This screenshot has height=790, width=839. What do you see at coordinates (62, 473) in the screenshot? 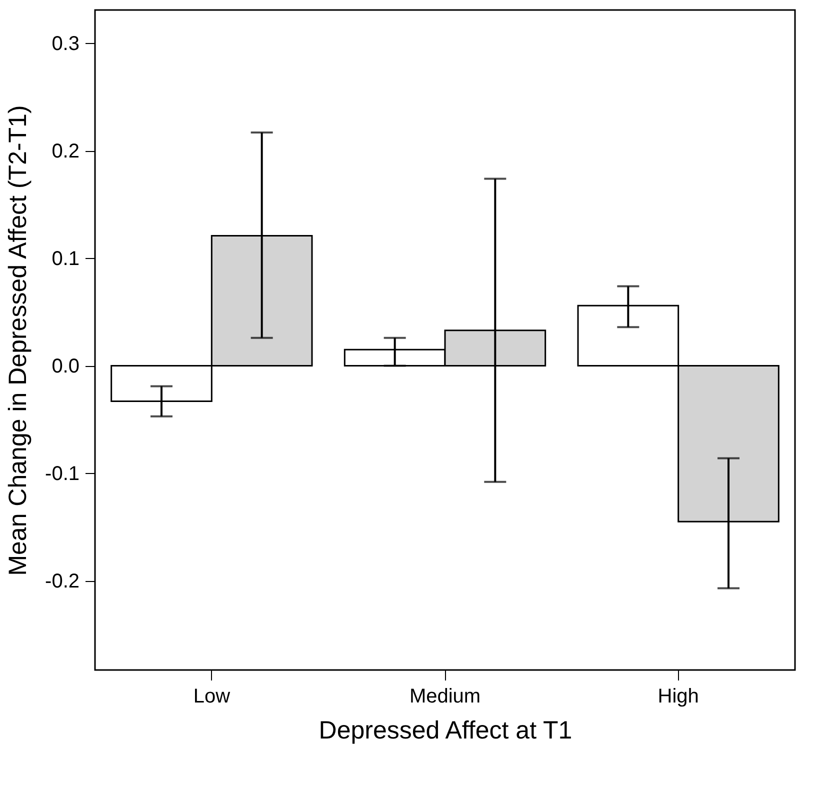
I see `y-tick-label: -0.1` at bounding box center [62, 473].